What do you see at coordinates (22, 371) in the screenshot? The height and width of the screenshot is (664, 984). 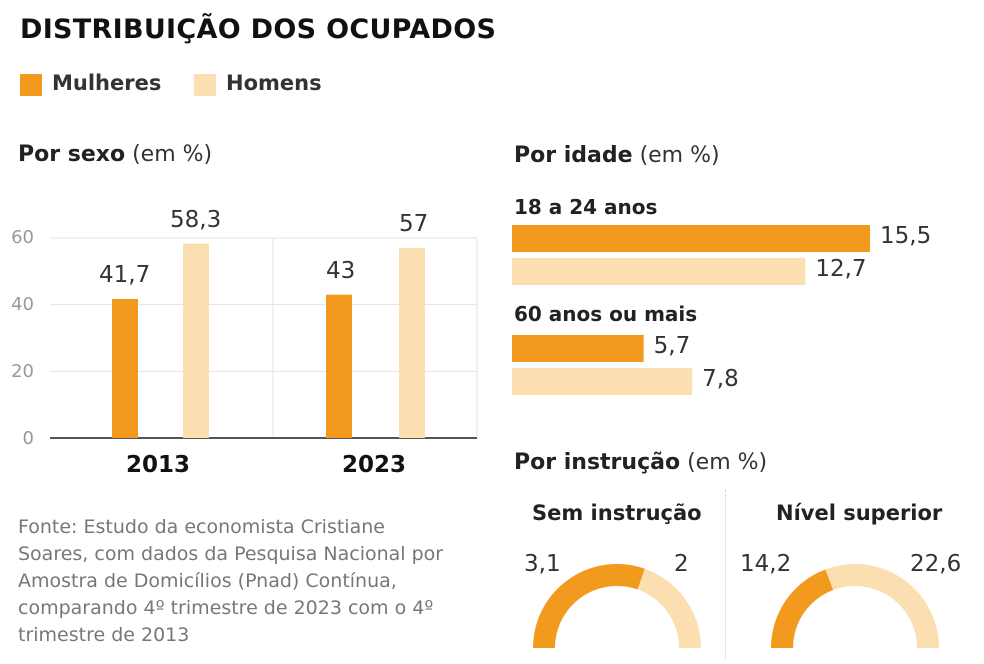 I see `y-tick-label: 20` at bounding box center [22, 371].